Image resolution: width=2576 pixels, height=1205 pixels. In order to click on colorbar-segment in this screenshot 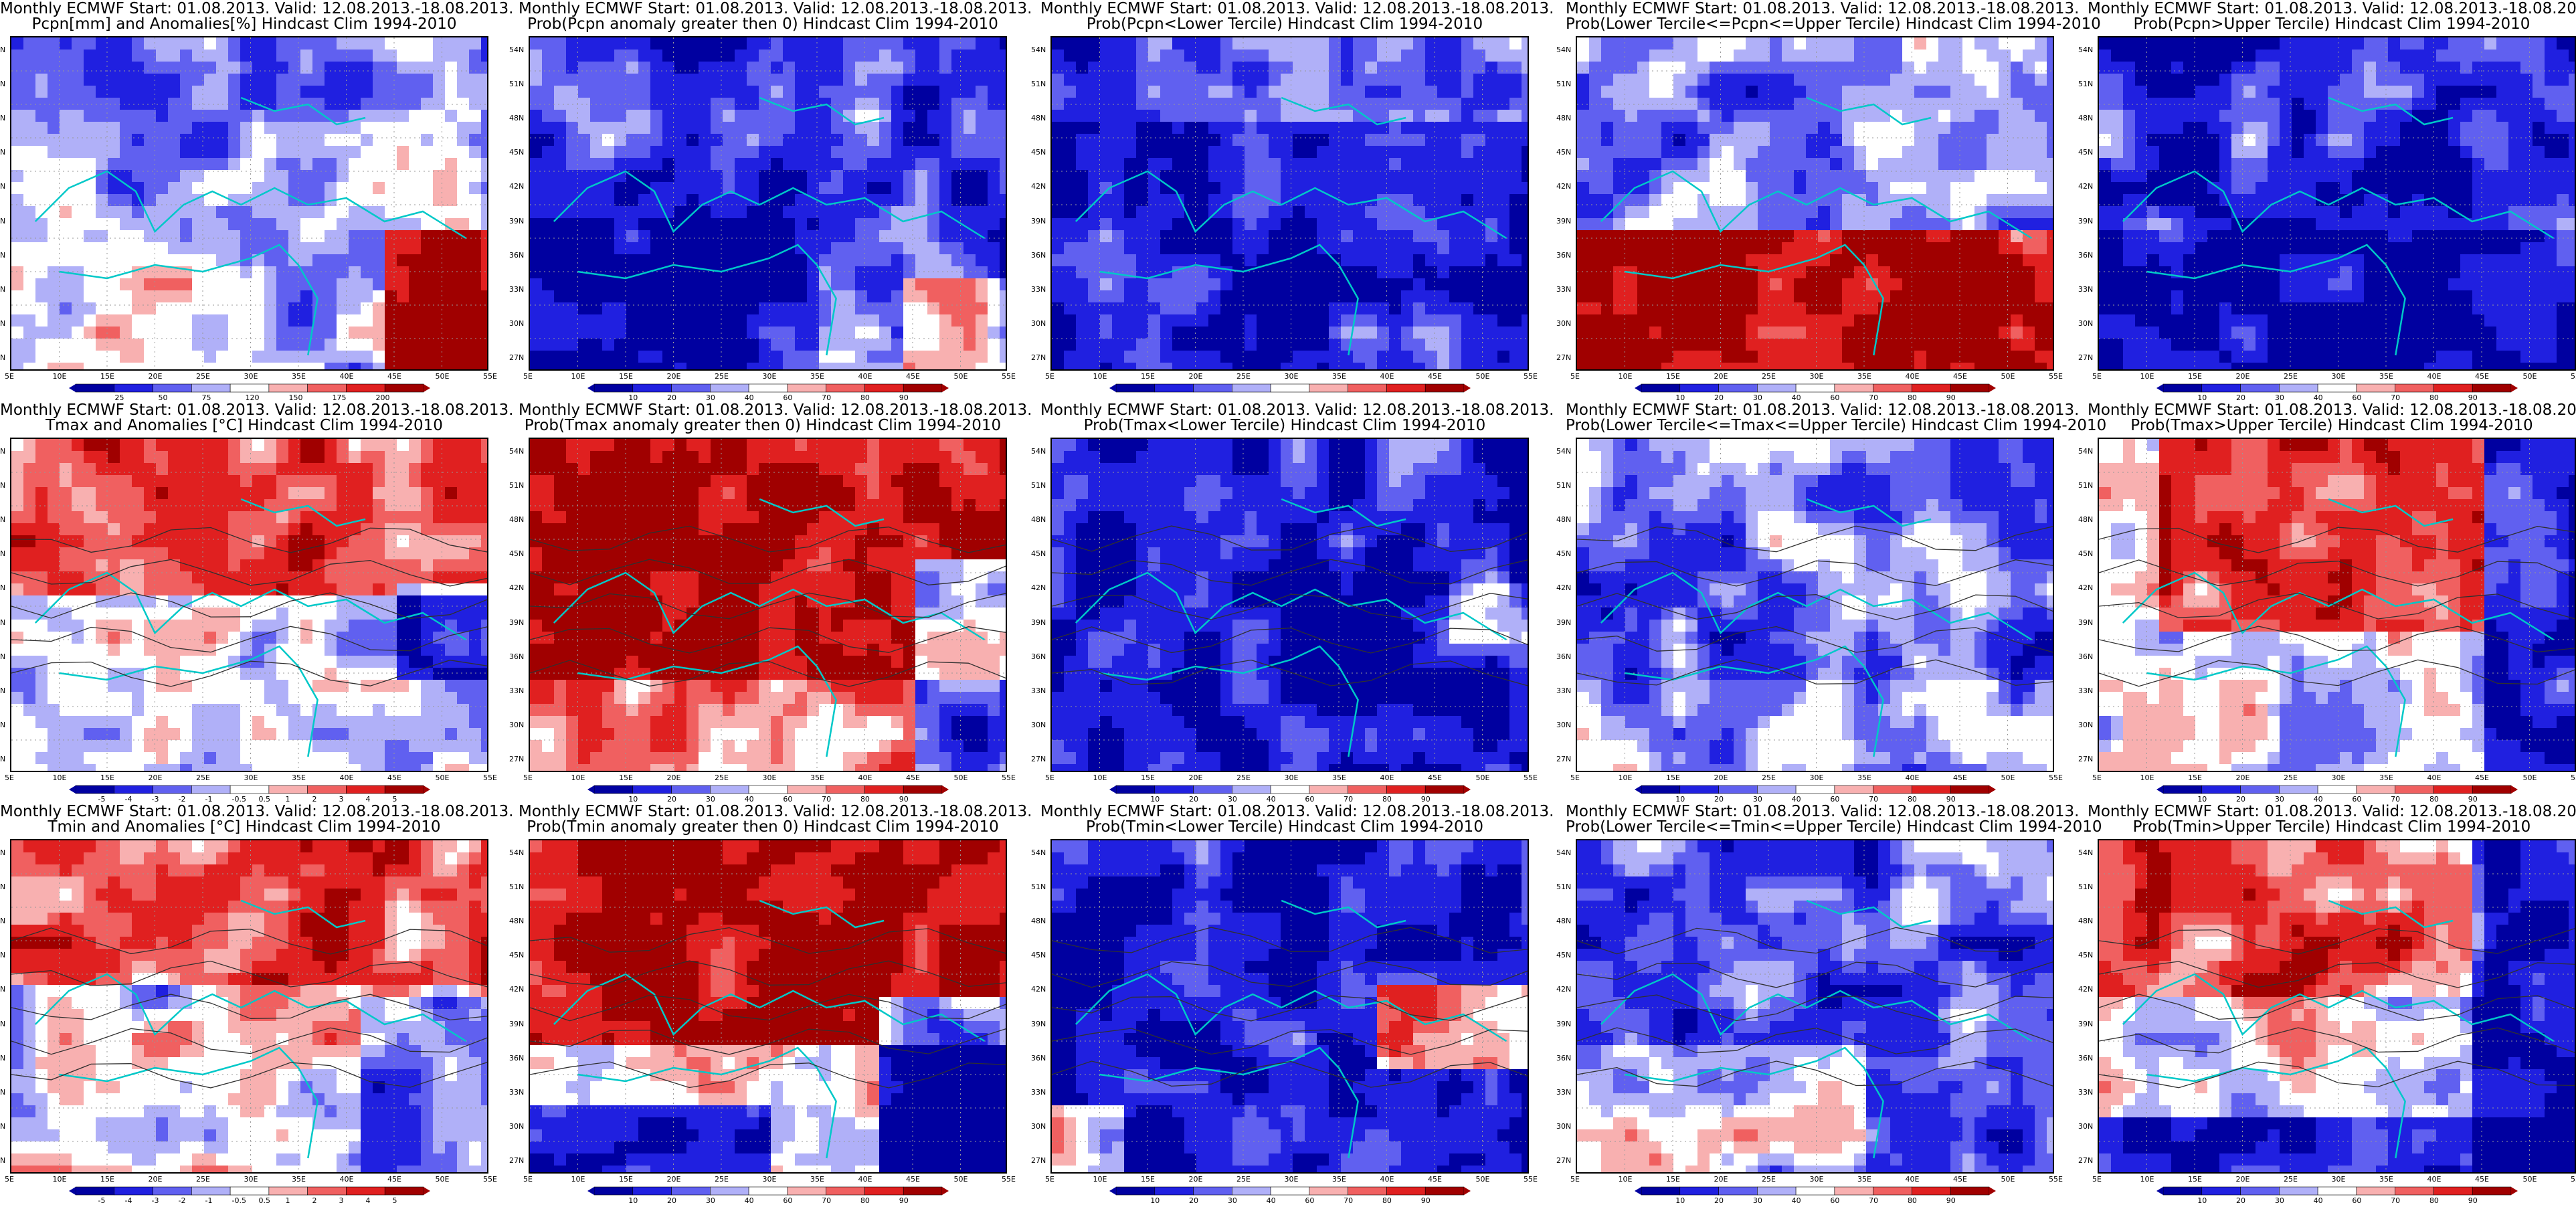, I will do `click(1969, 388)`.